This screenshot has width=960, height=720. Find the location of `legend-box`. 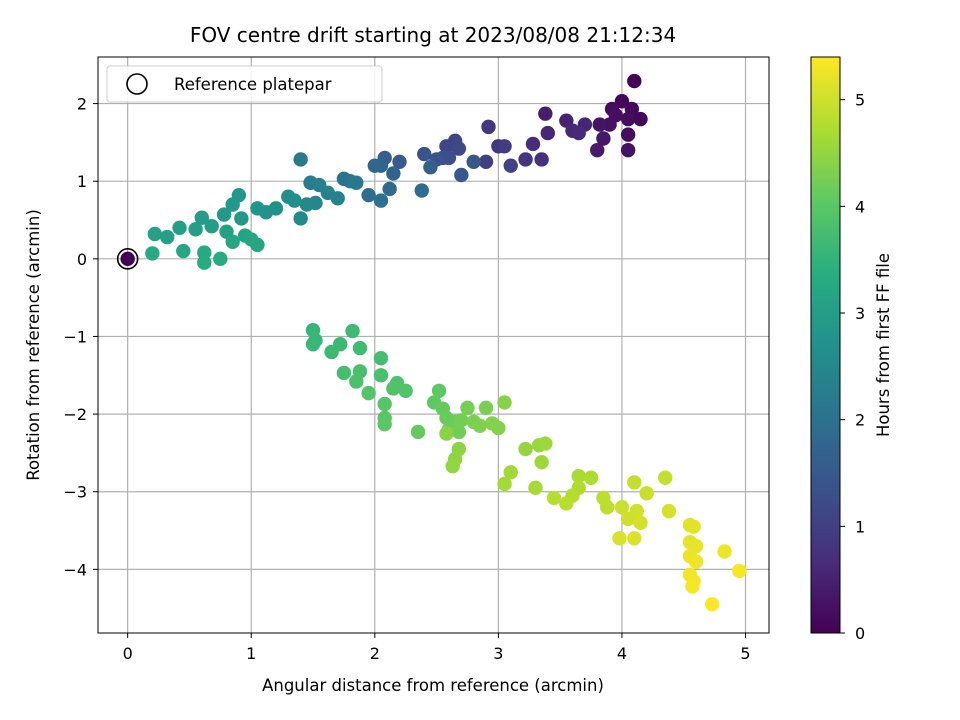

legend-box is located at coordinates (244, 84).